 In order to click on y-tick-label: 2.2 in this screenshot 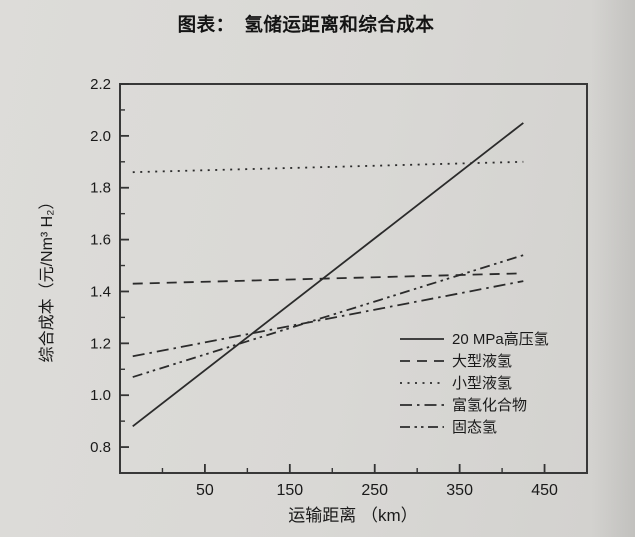, I will do `click(100, 84)`.